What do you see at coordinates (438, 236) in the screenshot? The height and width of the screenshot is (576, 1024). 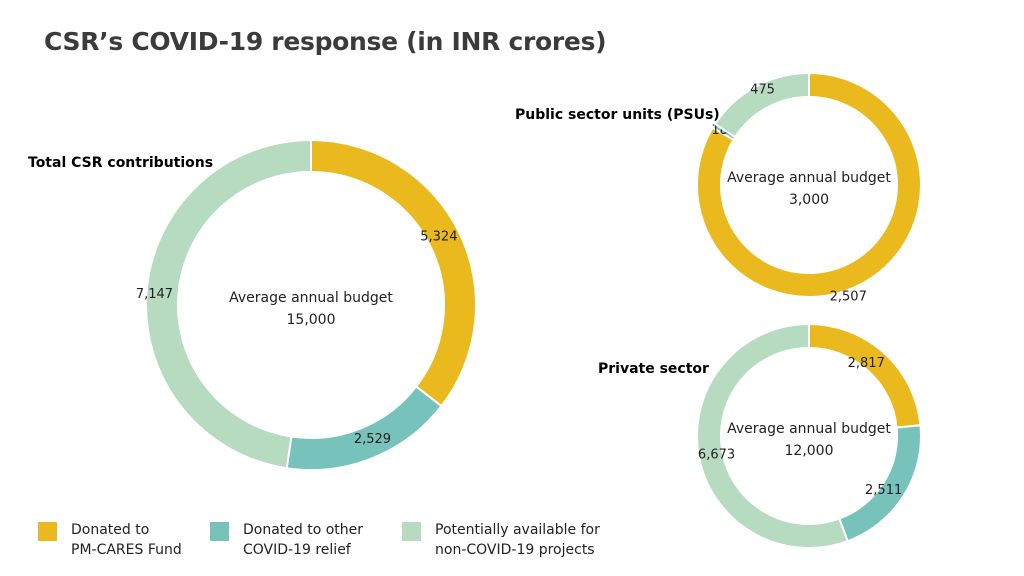 I see `donut-total-label-pm_cares: 5,324` at bounding box center [438, 236].